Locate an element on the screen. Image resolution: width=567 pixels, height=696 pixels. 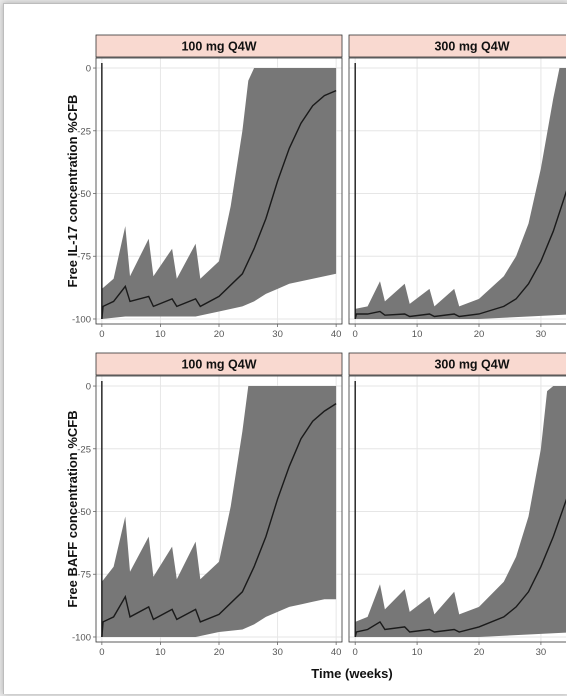
y-axis-title: Free BAFF concentration %CFB is located at coordinates (72, 508).